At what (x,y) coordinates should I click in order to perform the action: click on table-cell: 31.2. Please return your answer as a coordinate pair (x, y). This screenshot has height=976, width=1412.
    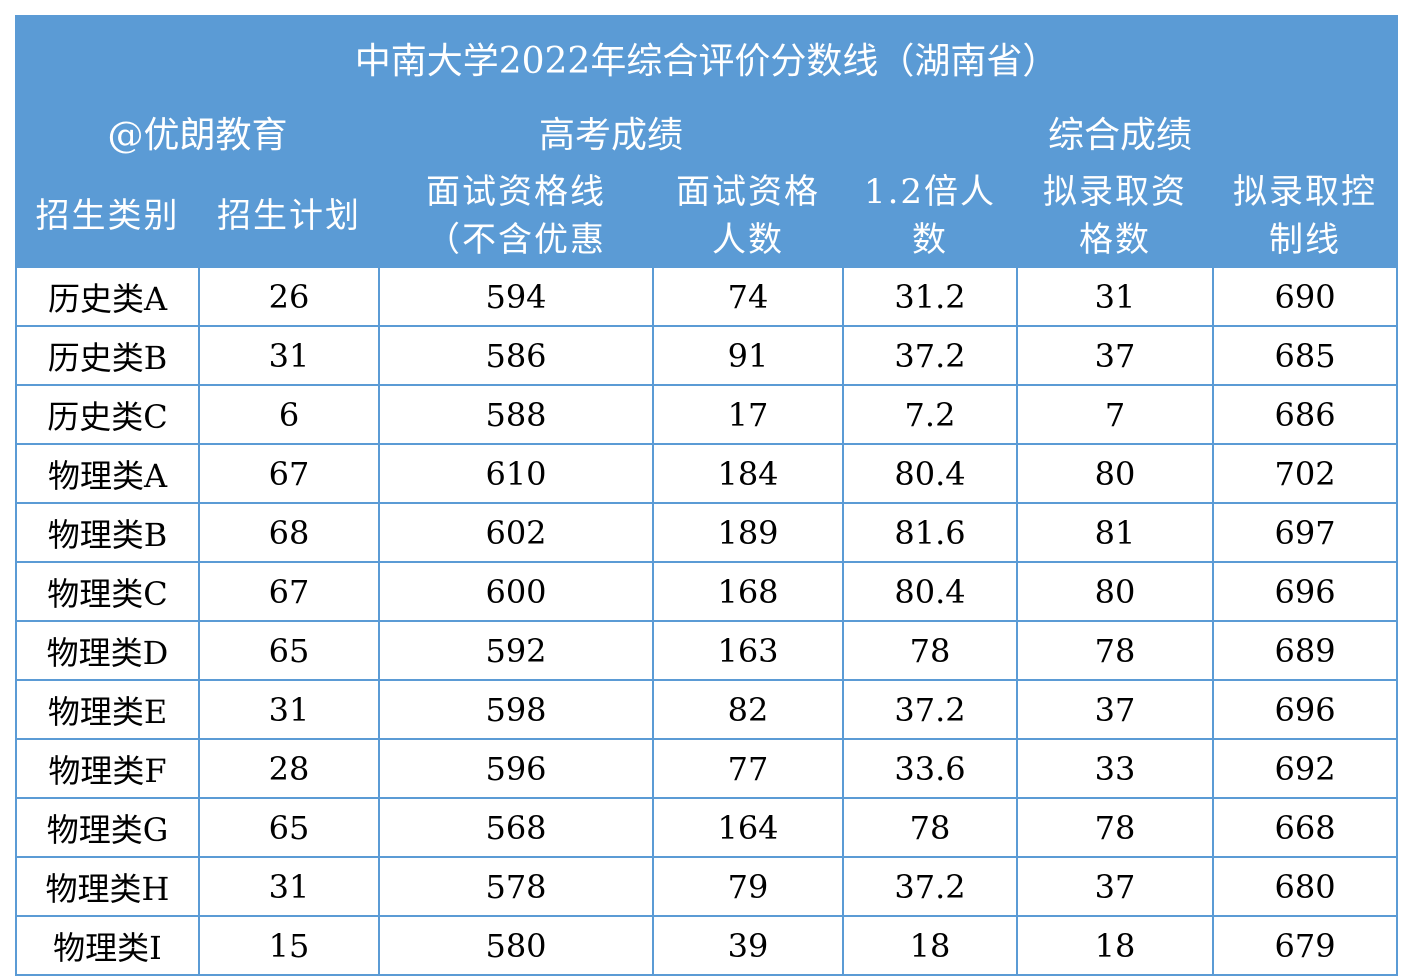
    Looking at the image, I should click on (930, 296).